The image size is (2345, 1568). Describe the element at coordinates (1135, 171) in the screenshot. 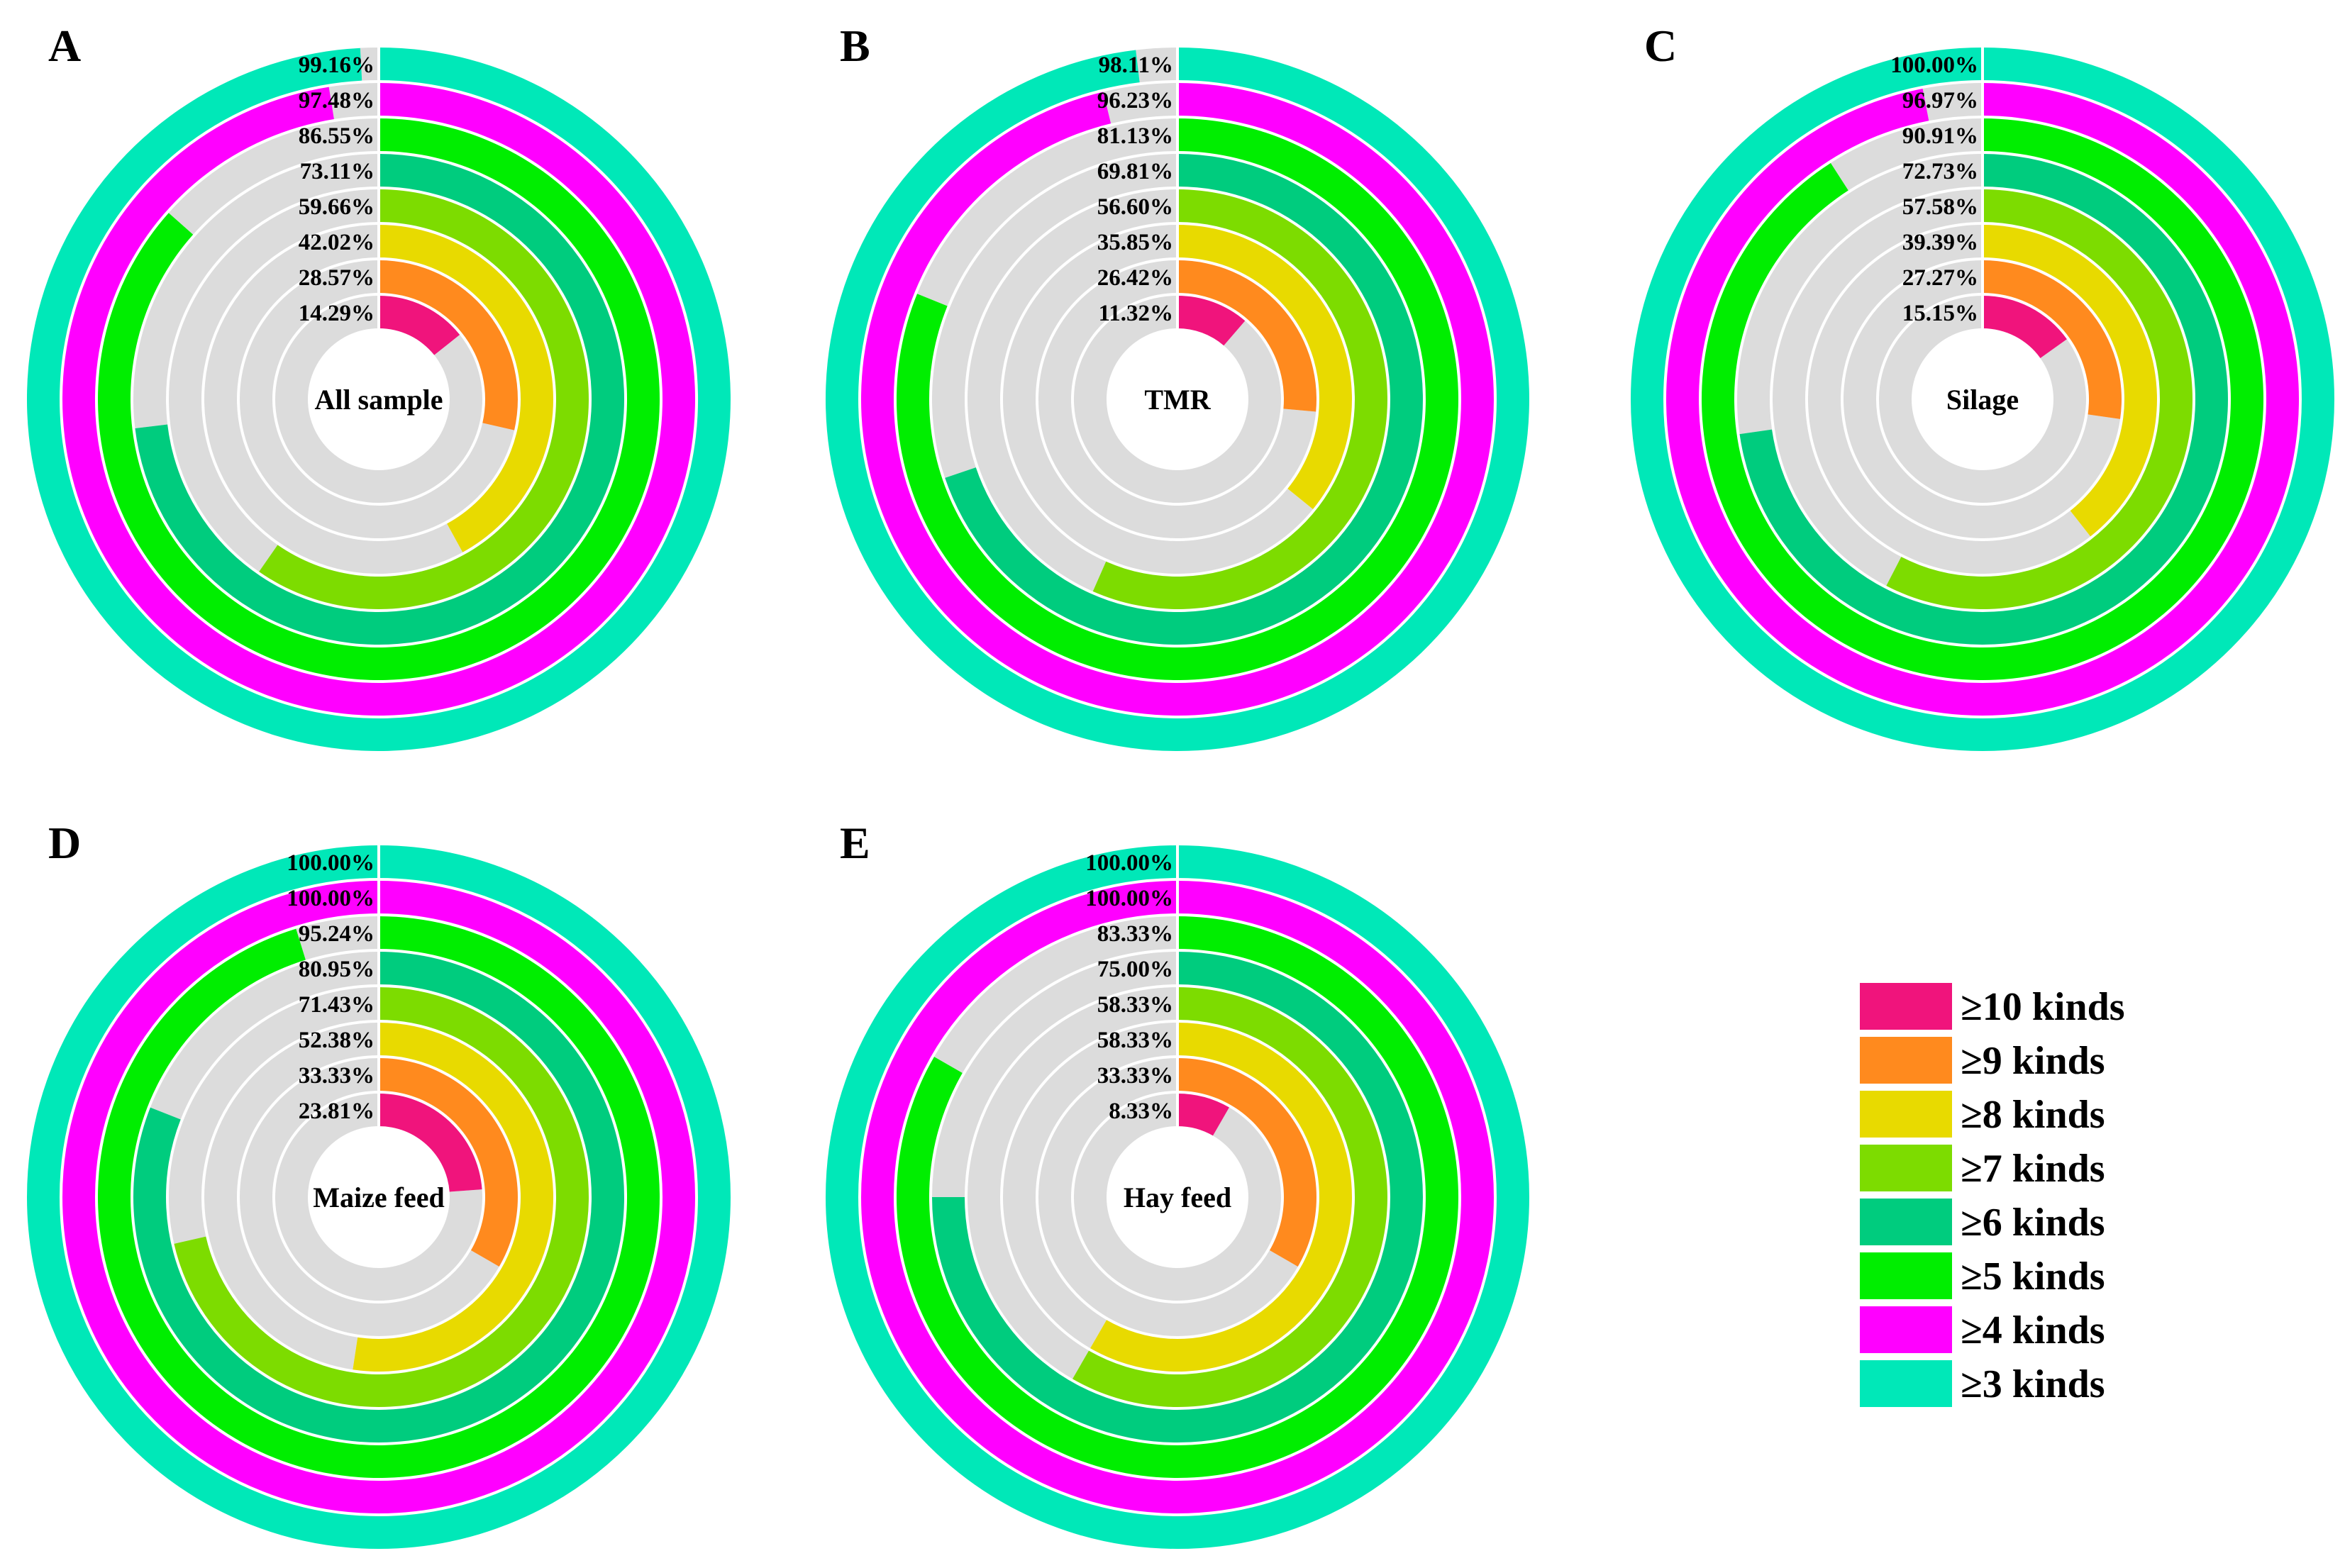

I see `percent-label: 69.81%` at that location.